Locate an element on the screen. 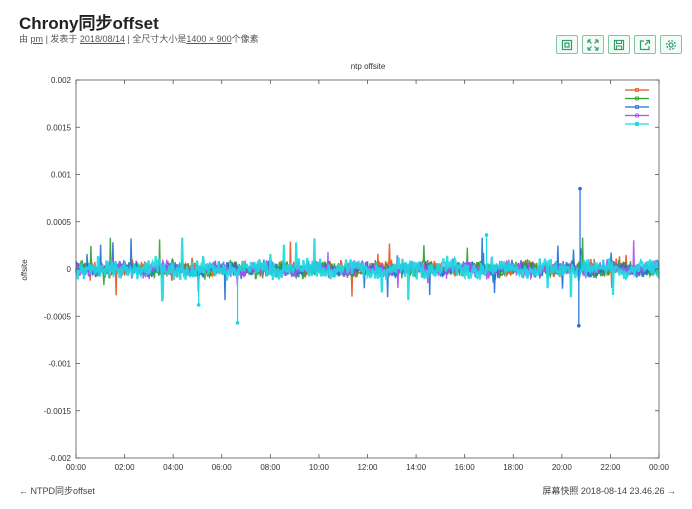 The height and width of the screenshot is (509, 692). y-tick-label: 0.0005 is located at coordinates (59, 222).